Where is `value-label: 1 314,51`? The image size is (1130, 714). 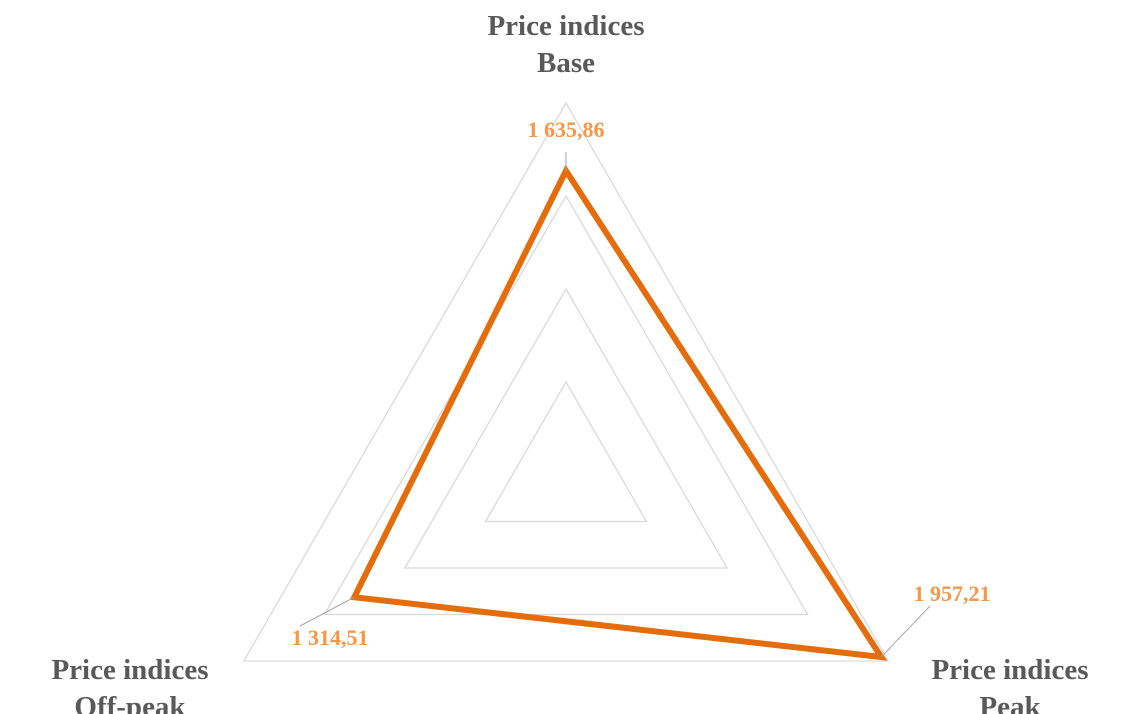 value-label: 1 314,51 is located at coordinates (330, 637).